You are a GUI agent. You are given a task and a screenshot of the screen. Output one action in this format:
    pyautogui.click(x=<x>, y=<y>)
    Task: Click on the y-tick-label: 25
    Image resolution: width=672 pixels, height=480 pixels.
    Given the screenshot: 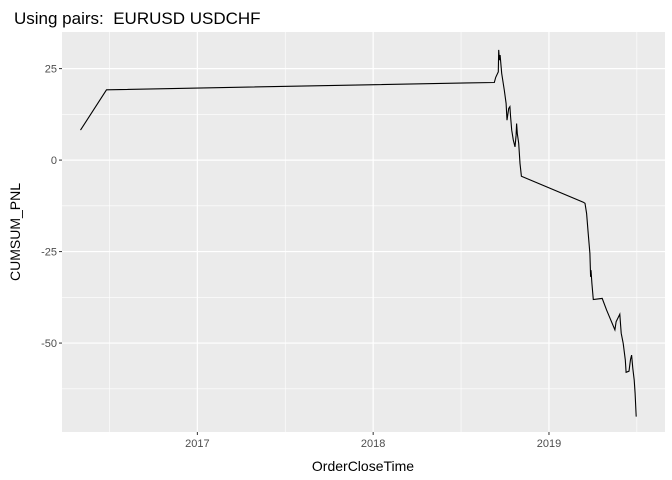 What is the action you would take?
    pyautogui.click(x=51, y=70)
    